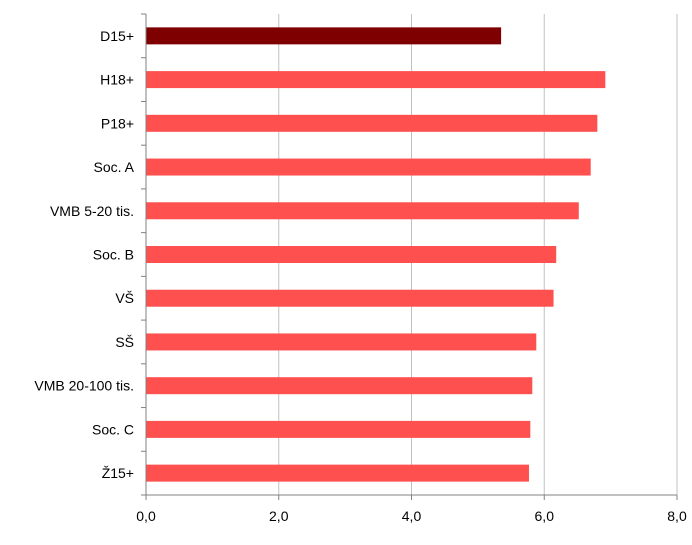  Describe the element at coordinates (113, 429) in the screenshot. I see `category-label: Soc. C` at that location.